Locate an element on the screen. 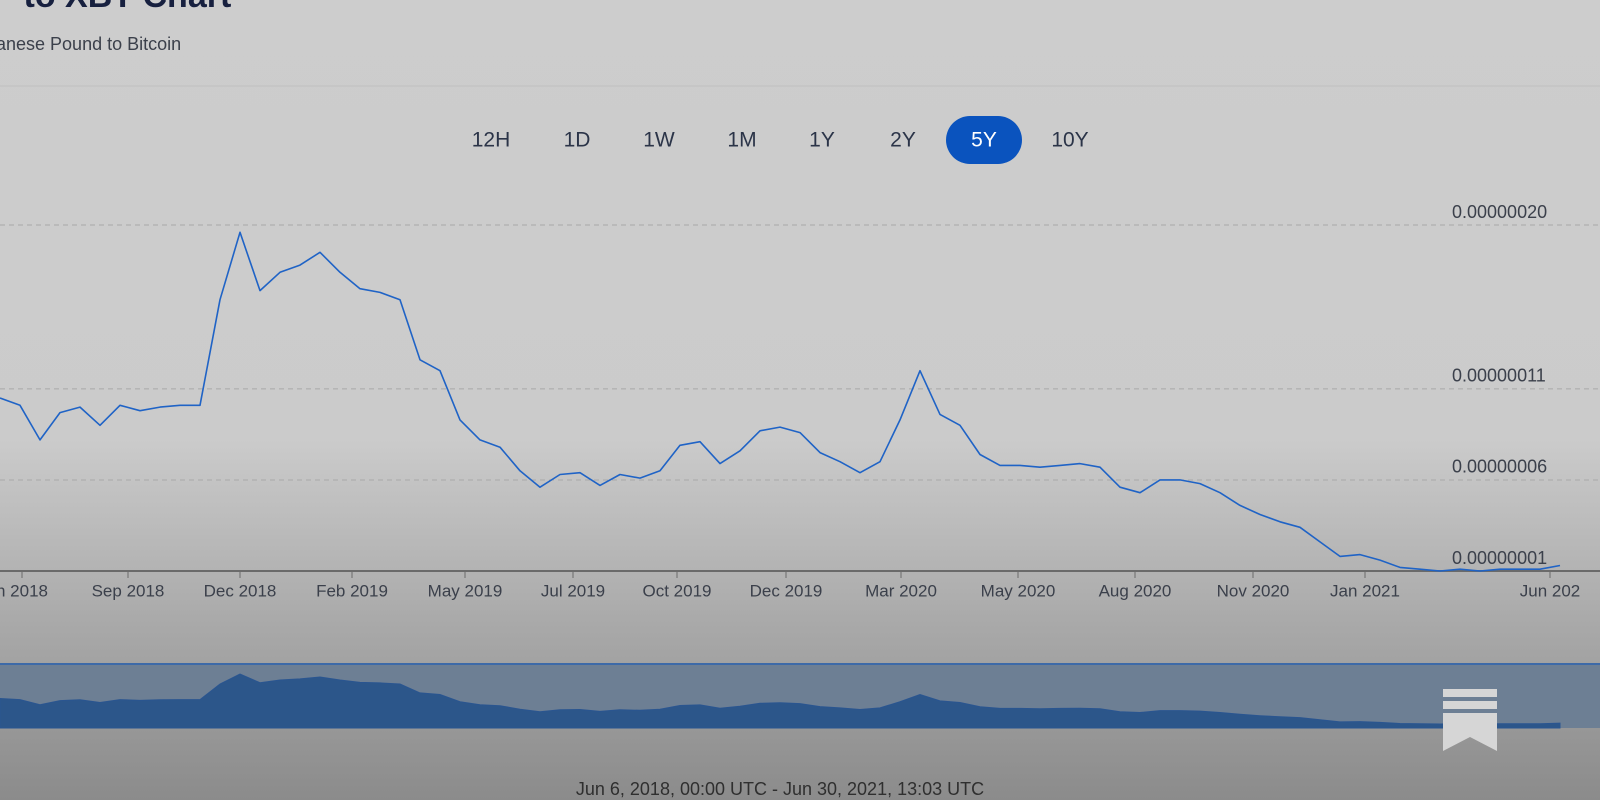 Image resolution: width=1600 pixels, height=800 pixels. navigator is located at coordinates (780, 701).